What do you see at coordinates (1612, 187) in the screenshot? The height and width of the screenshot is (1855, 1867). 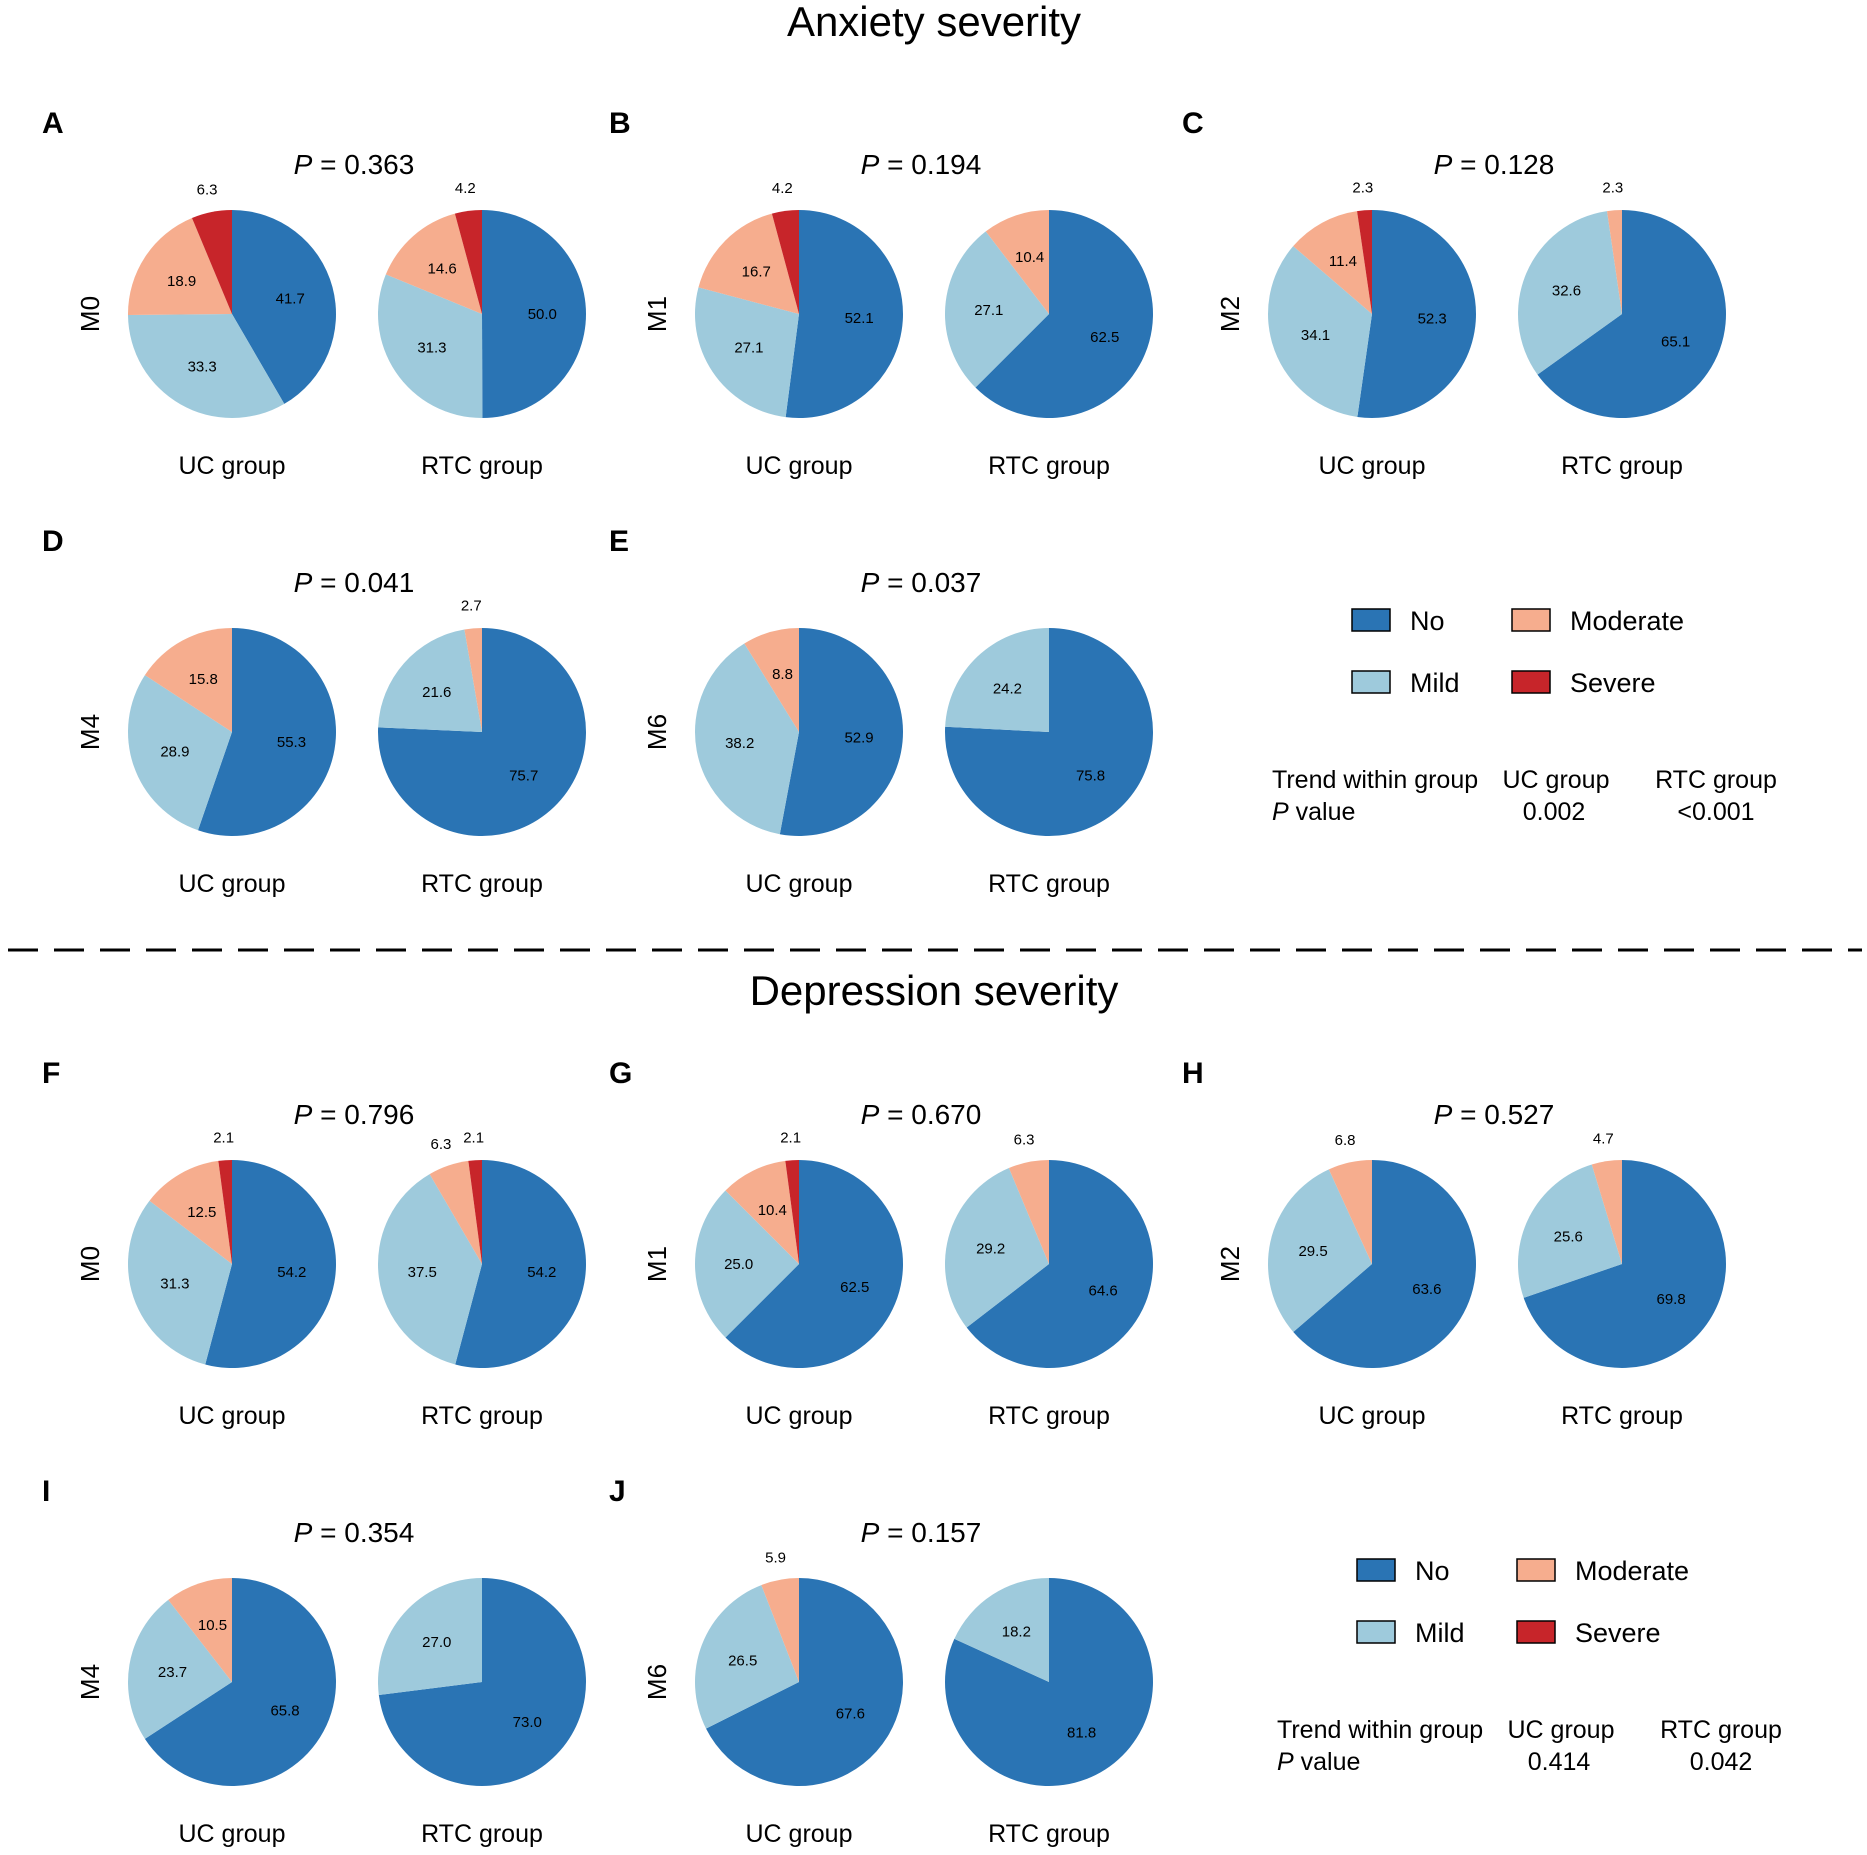 I see `slice-label-moderate: 2.3` at bounding box center [1612, 187].